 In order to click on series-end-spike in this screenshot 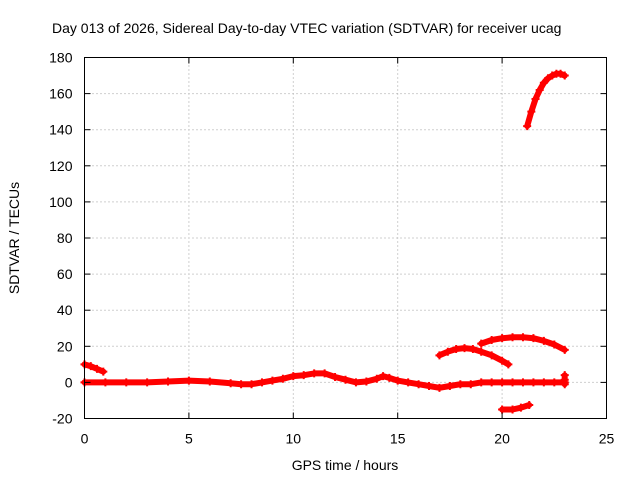, I will do `click(564, 380)`.